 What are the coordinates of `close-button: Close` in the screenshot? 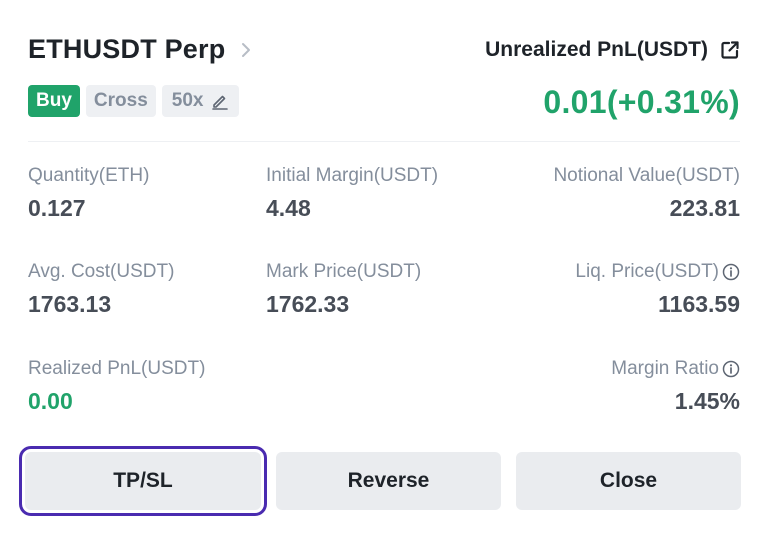 It's located at (628, 481).